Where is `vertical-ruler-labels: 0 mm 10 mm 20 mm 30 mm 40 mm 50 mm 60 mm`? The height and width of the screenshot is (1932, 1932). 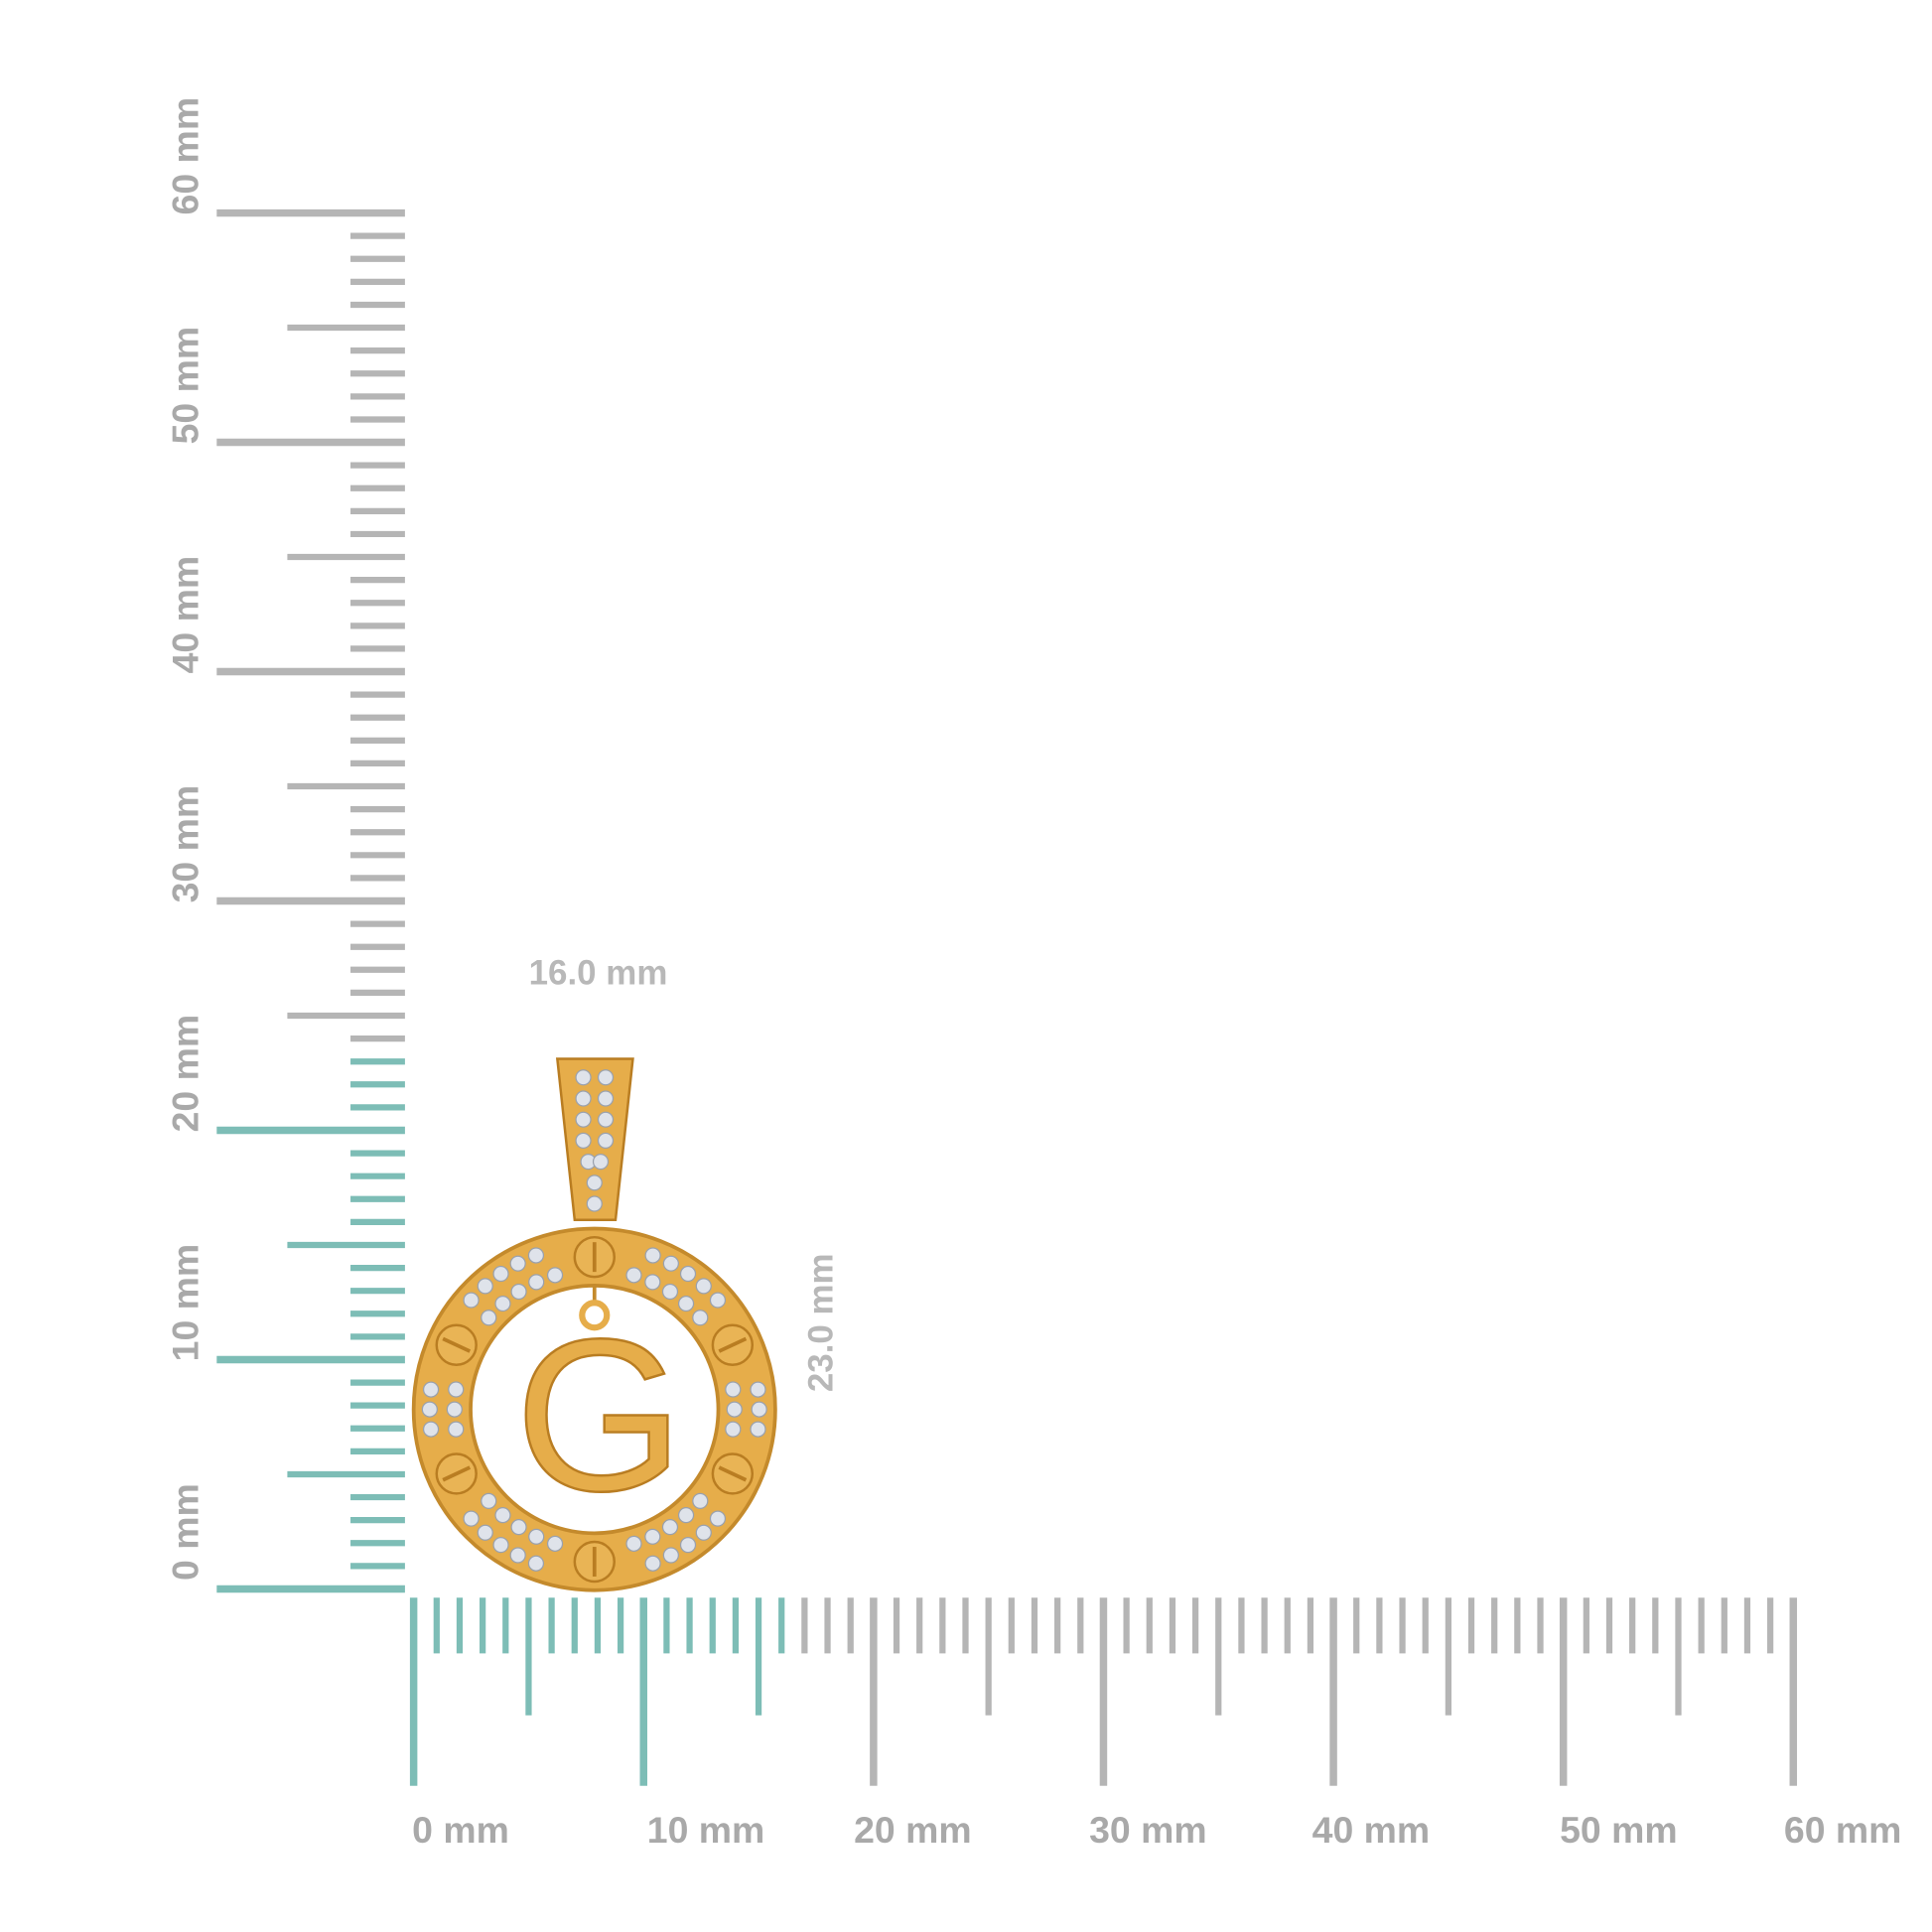 vertical-ruler-labels: 0 mm 10 mm 20 mm 30 mm 40 mm 50 mm 60 mm is located at coordinates (186, 839).